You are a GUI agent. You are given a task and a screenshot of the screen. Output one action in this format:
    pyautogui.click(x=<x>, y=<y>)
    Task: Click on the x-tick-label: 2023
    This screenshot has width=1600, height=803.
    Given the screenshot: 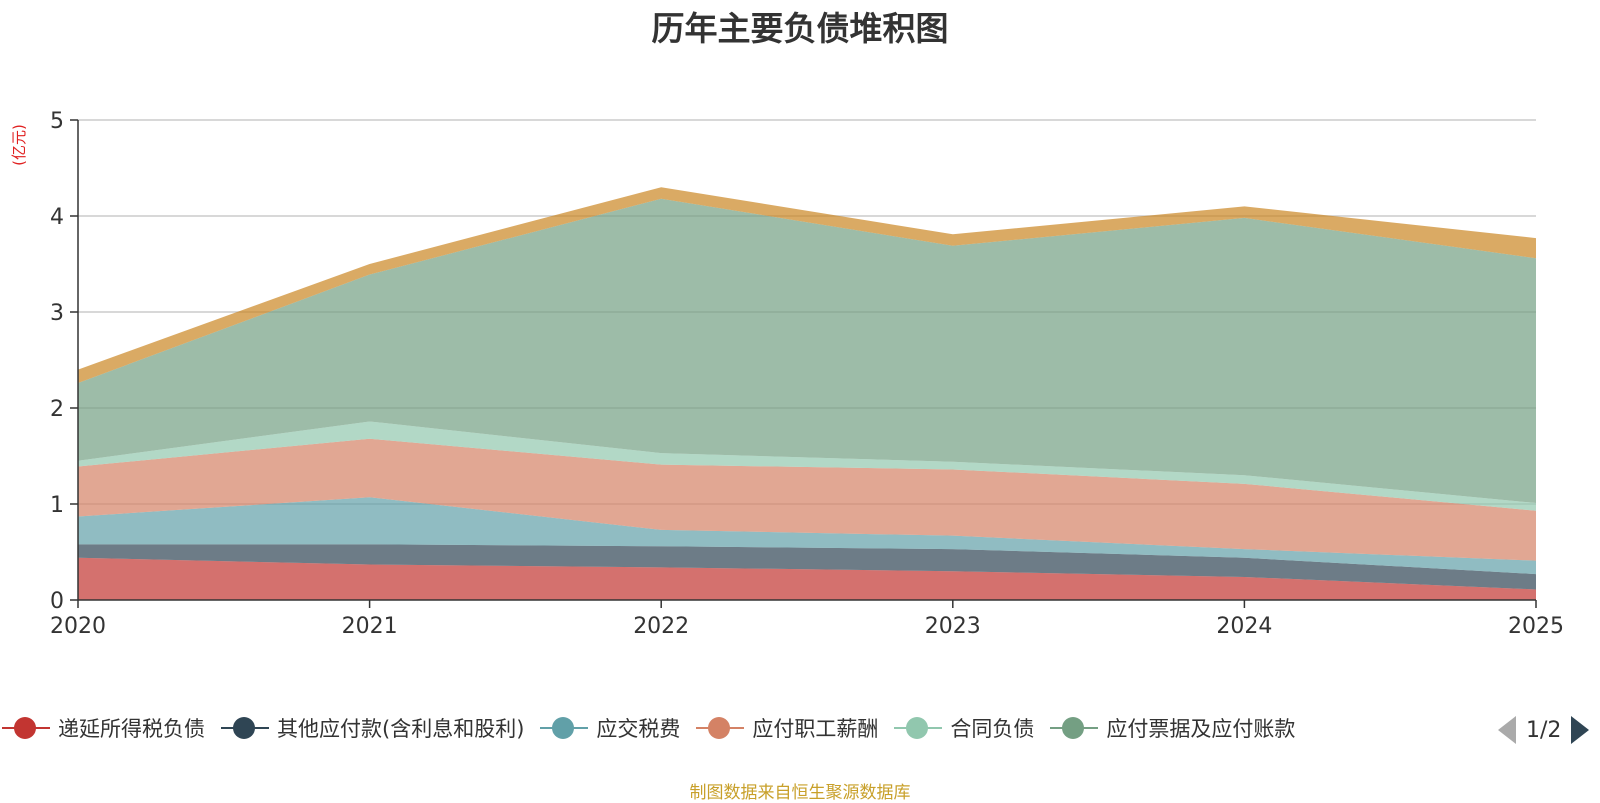 What is the action you would take?
    pyautogui.click(x=953, y=626)
    